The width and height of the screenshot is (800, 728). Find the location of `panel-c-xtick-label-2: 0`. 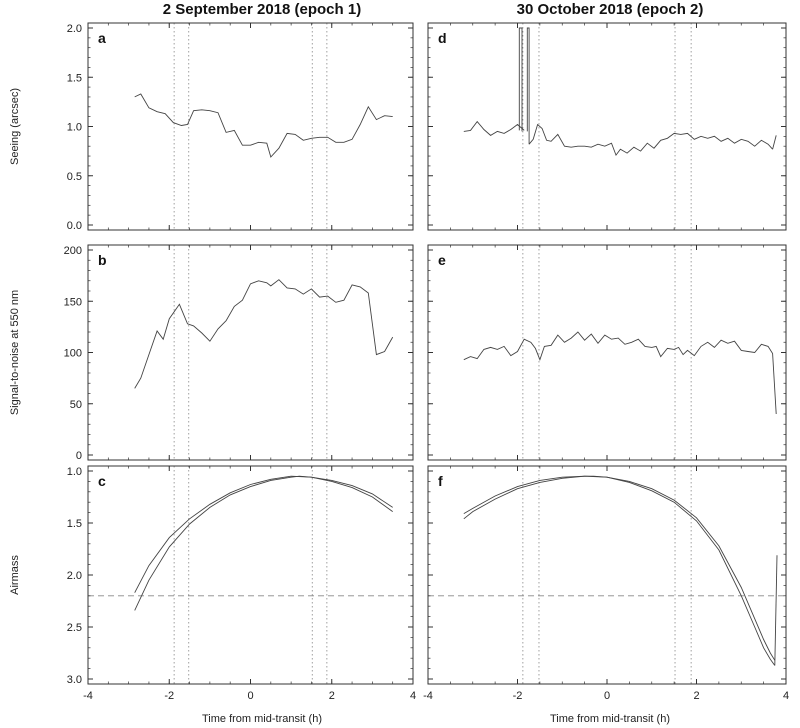

panel-c-xtick-label-2: 0 is located at coordinates (250, 696).